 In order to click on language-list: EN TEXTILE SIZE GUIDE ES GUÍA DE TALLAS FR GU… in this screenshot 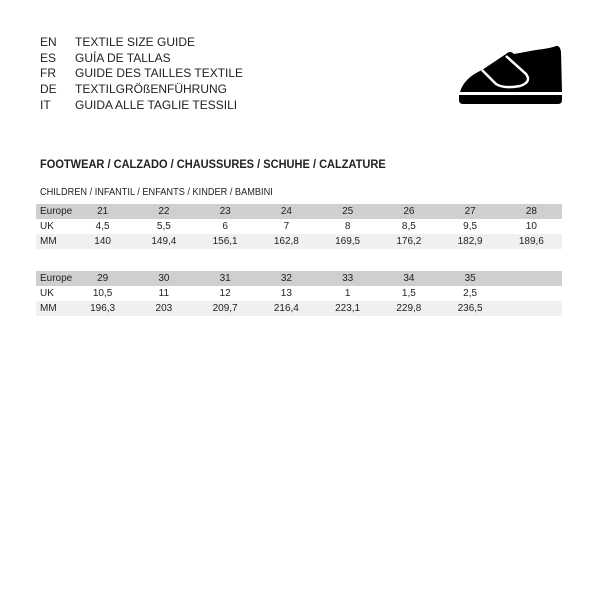, I will do `click(141, 74)`.